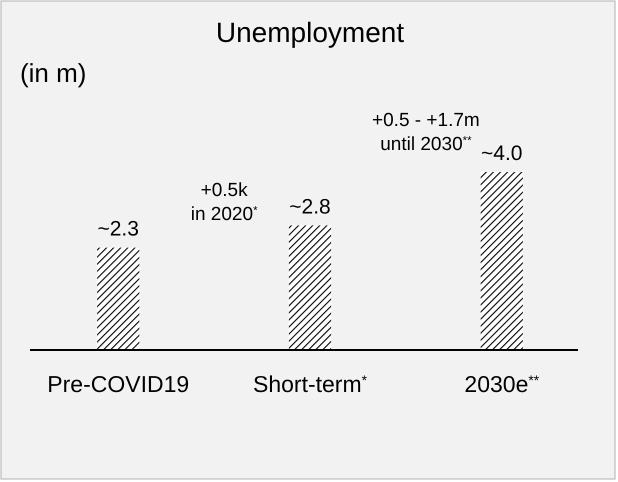  What do you see at coordinates (118, 384) in the screenshot?
I see `x-tick-label: Pre-COVID19` at bounding box center [118, 384].